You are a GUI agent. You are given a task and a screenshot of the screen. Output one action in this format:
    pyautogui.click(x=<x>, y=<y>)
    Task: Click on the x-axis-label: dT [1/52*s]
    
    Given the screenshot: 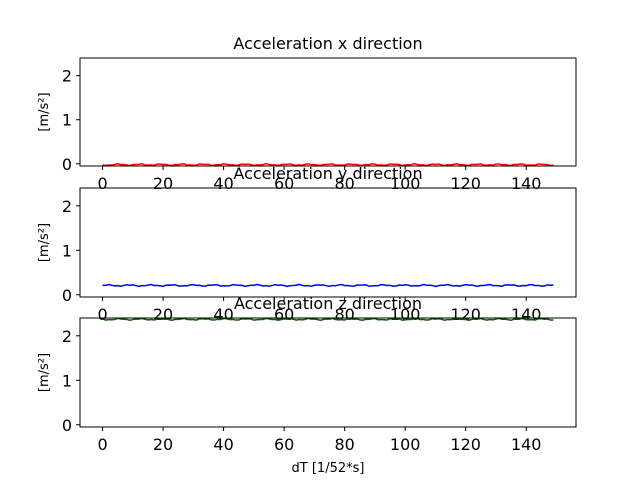 What is the action you would take?
    pyautogui.click(x=328, y=468)
    